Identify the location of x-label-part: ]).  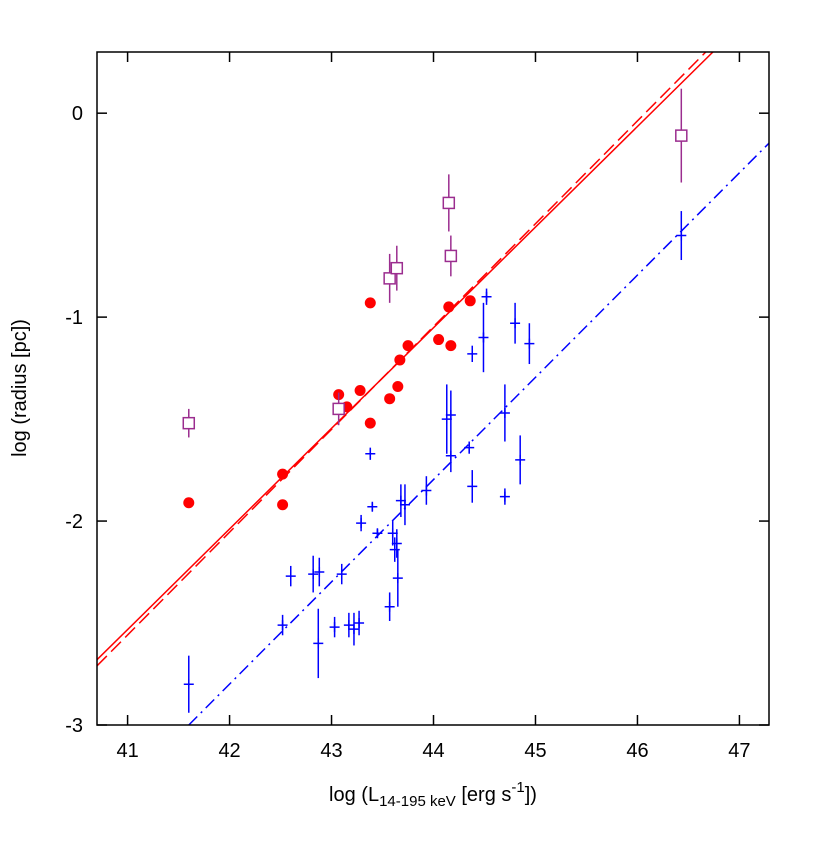
(531, 795).